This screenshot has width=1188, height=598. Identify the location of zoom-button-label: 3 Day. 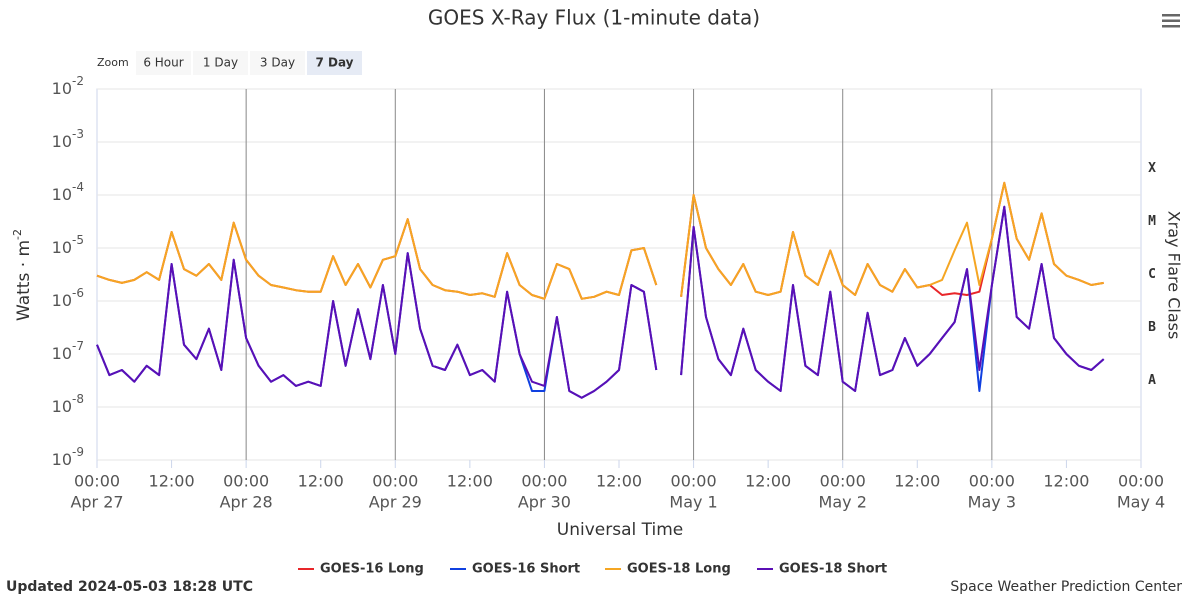
(277, 63).